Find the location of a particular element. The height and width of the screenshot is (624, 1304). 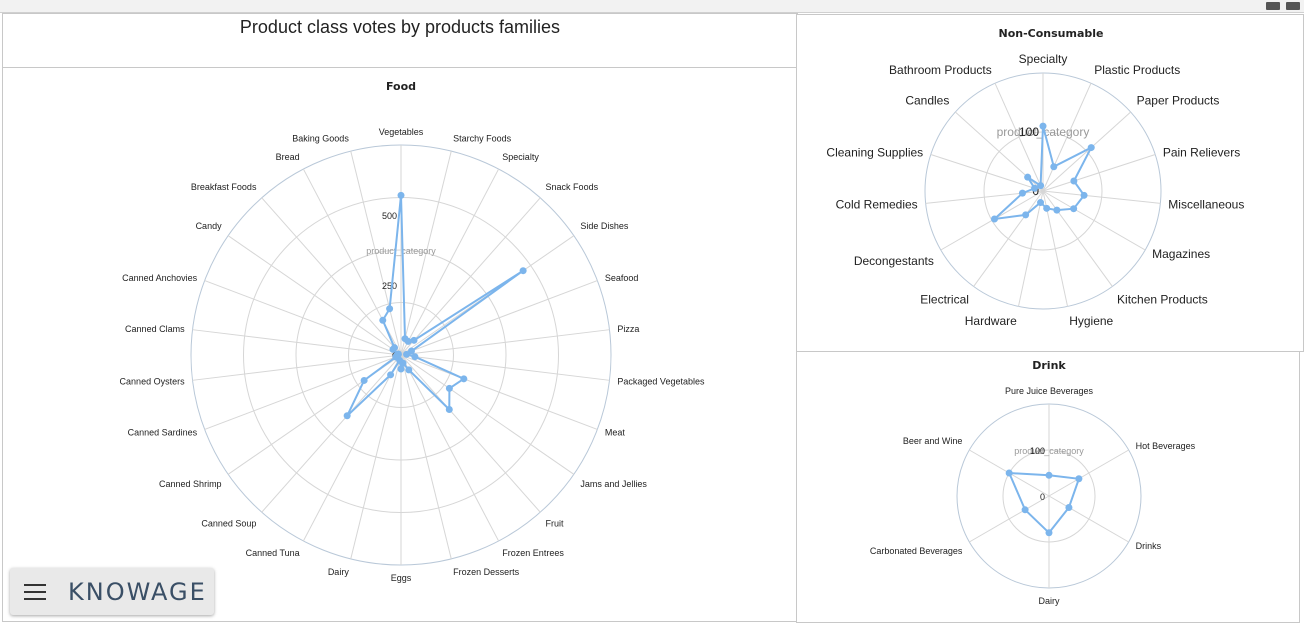

category-label: Vegetables is located at coordinates (401, 132).